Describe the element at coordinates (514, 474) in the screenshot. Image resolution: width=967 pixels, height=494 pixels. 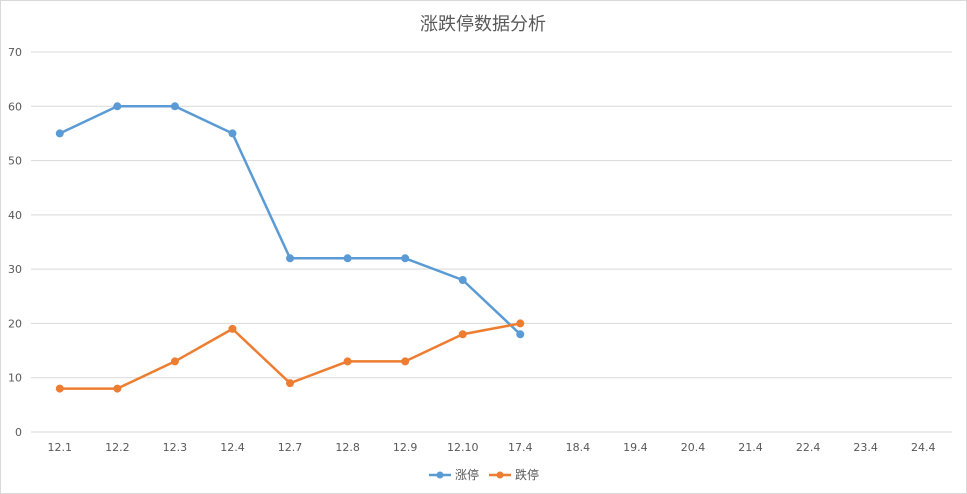
I see `legend-item: 跌停` at that location.